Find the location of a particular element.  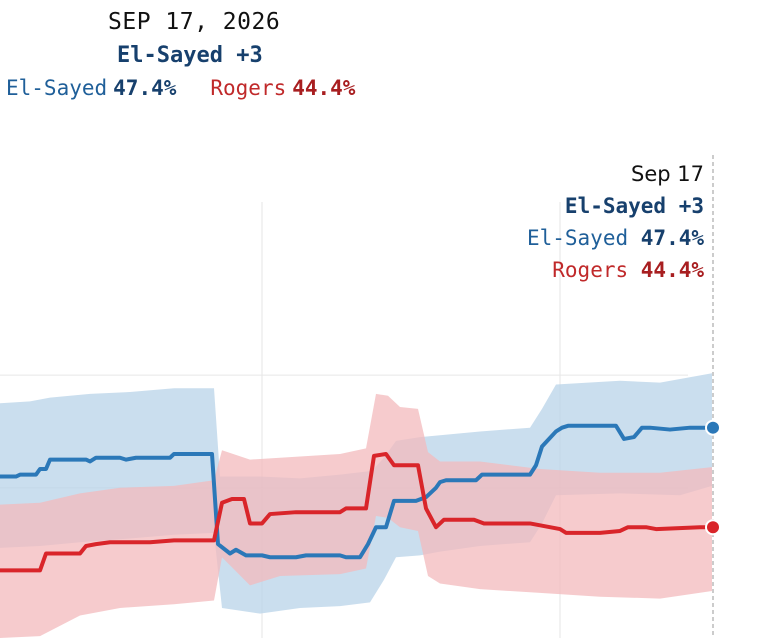

rogers-end-dot is located at coordinates (713, 527).